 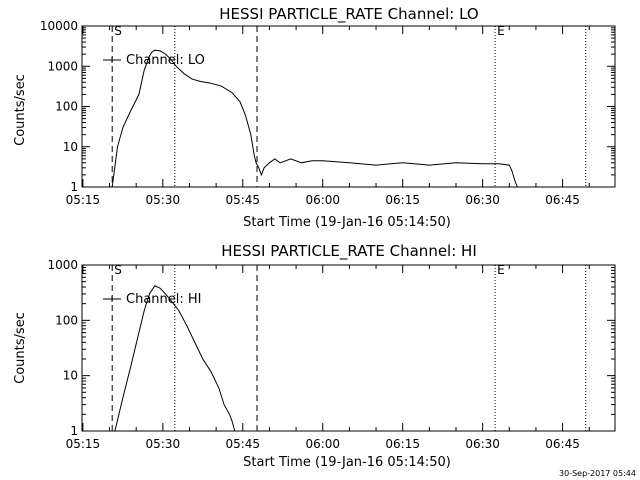 I want to click on chart-title: HESSI PARTICLE_RATE Channel: LO, so click(x=348, y=14).